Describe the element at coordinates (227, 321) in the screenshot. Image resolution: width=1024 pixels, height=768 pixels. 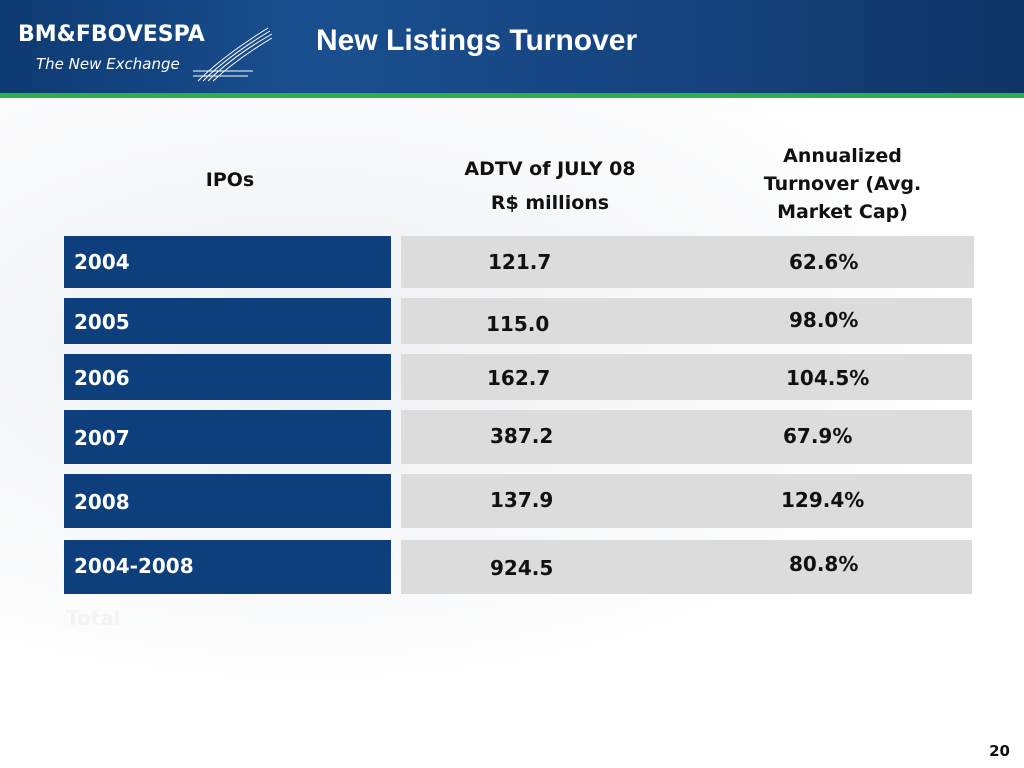
I see `row-label-2005: 2005` at that location.